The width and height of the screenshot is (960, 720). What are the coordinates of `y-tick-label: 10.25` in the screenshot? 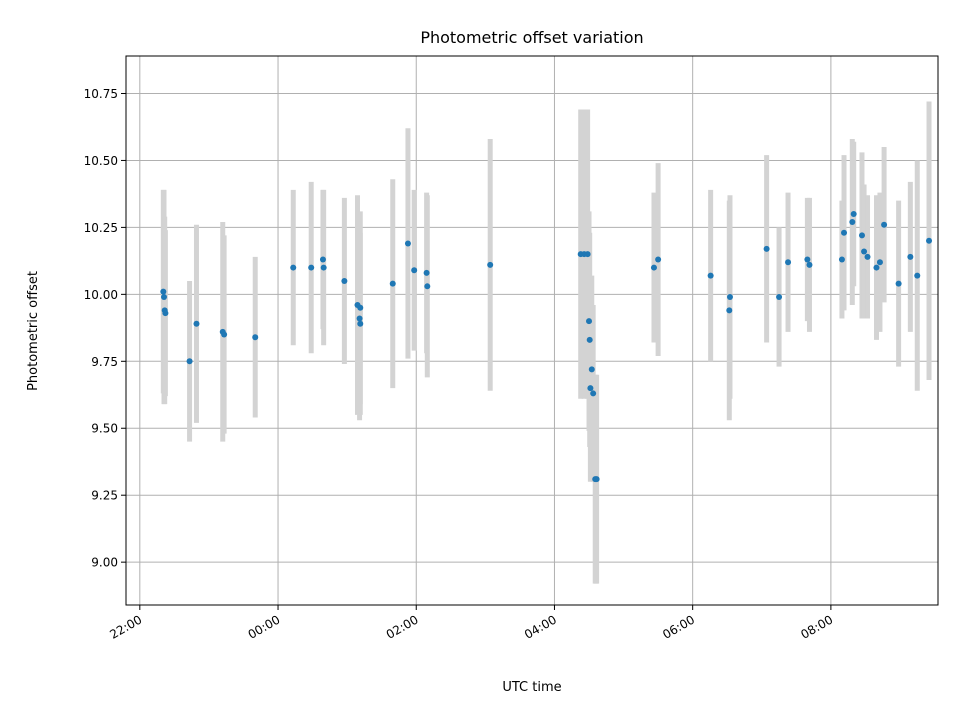 It's located at (101, 228).